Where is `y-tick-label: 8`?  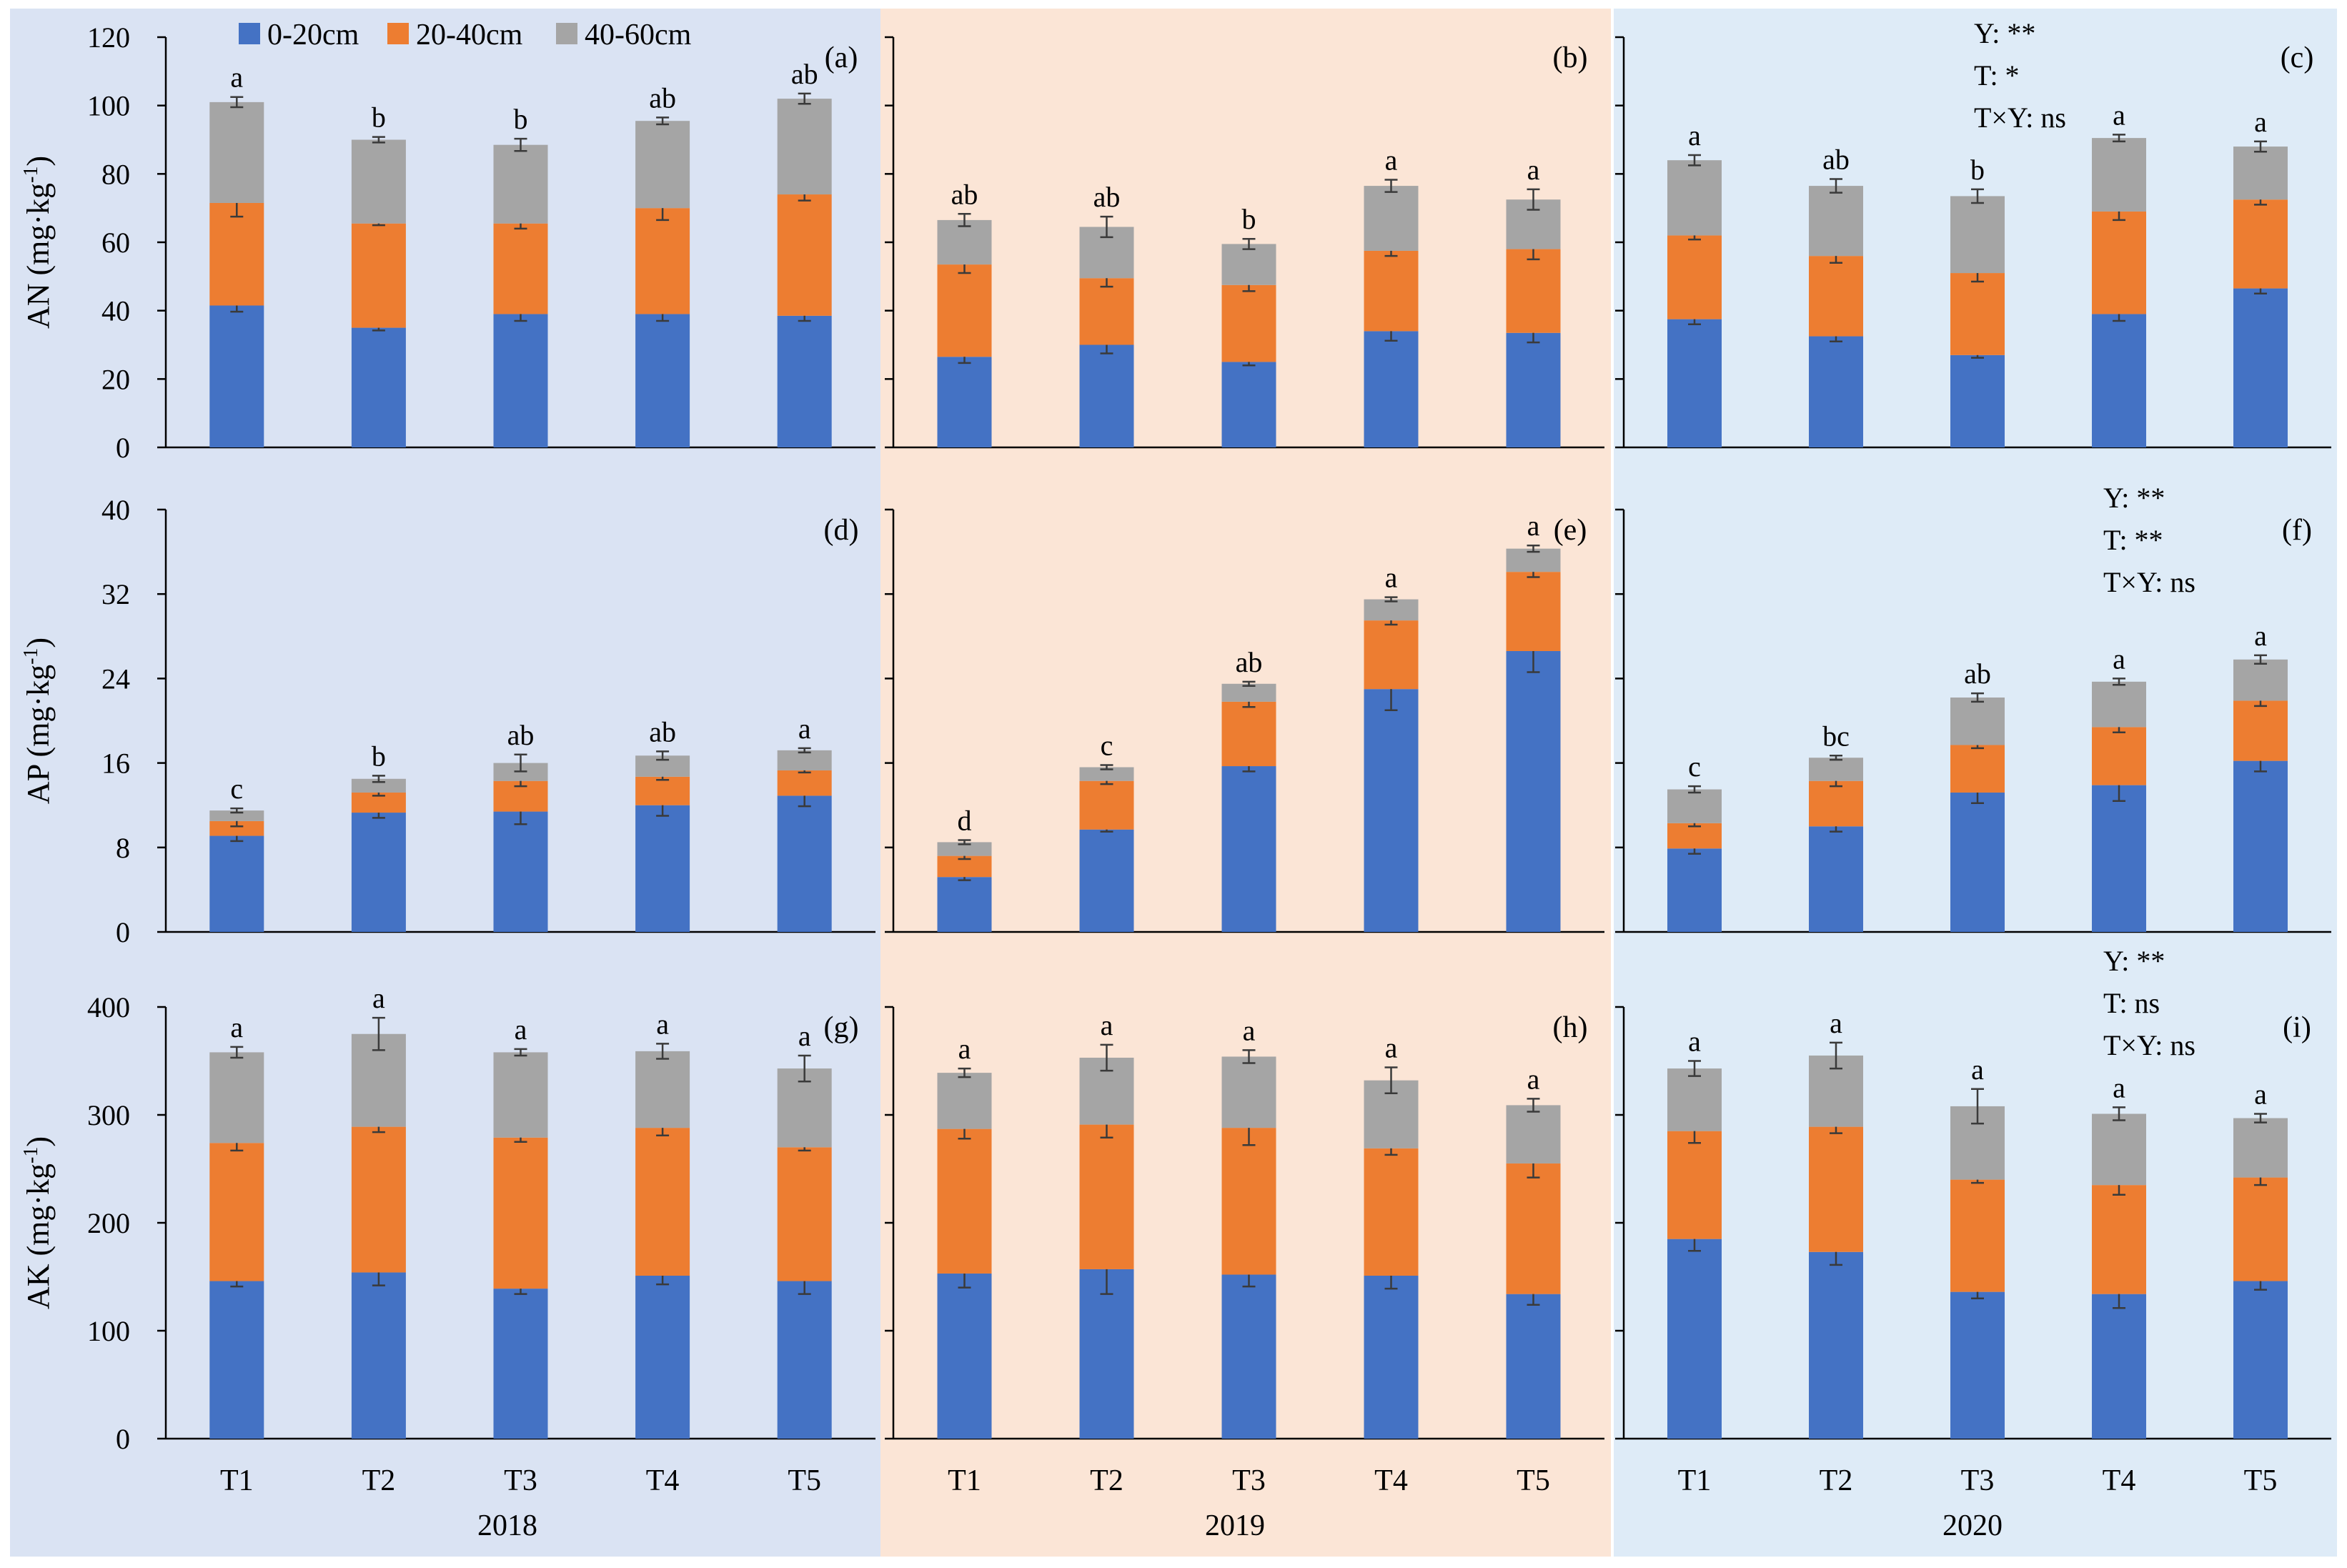 y-tick-label: 8 is located at coordinates (123, 848).